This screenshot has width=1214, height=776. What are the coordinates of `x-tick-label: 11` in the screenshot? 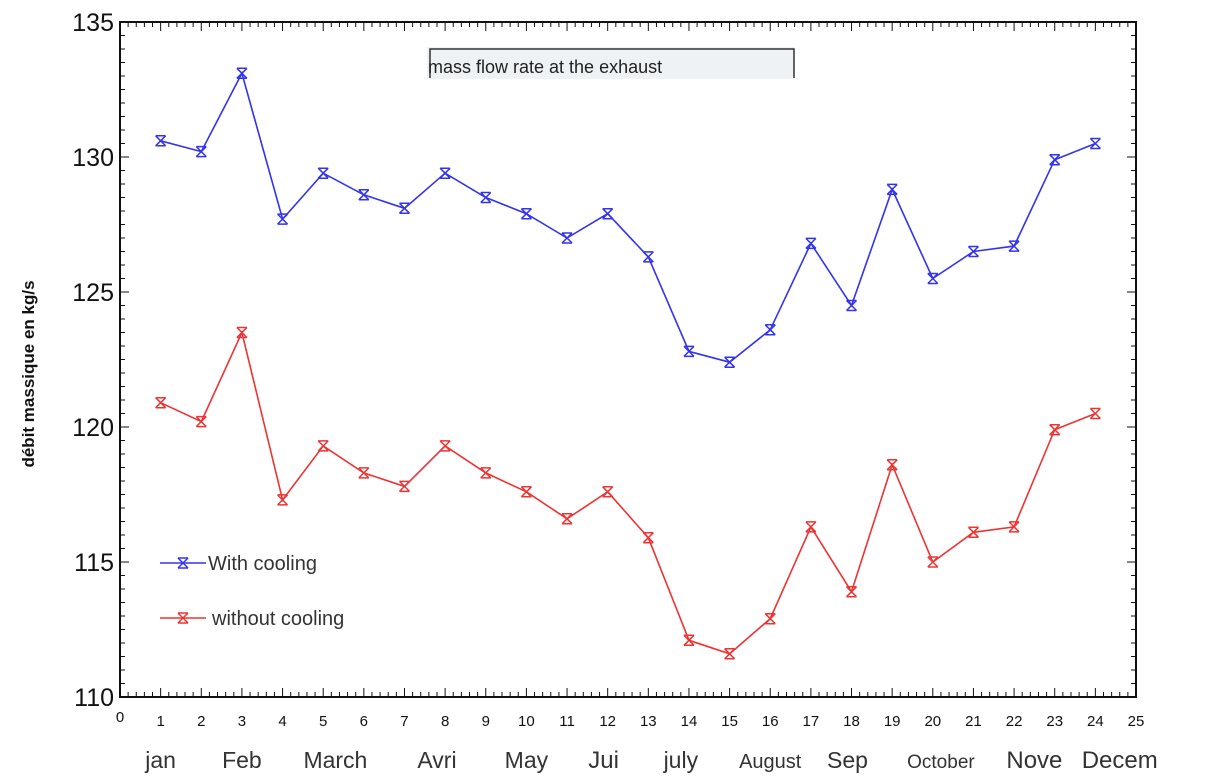 It's located at (567, 721).